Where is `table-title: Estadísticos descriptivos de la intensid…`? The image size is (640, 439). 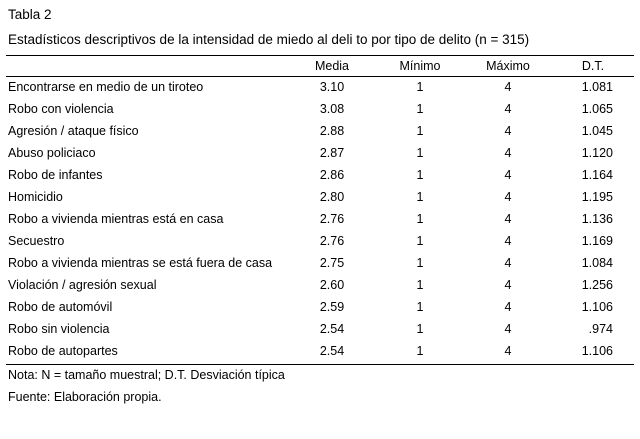 table-title: Estadísticos descriptivos de la intensid… is located at coordinates (269, 39).